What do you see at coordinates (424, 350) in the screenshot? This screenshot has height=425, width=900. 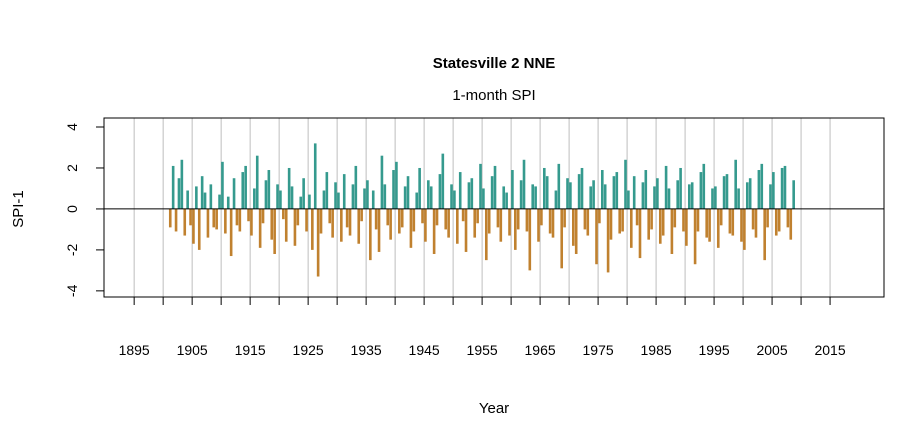 I see `x-tick-label: 1945` at bounding box center [424, 350].